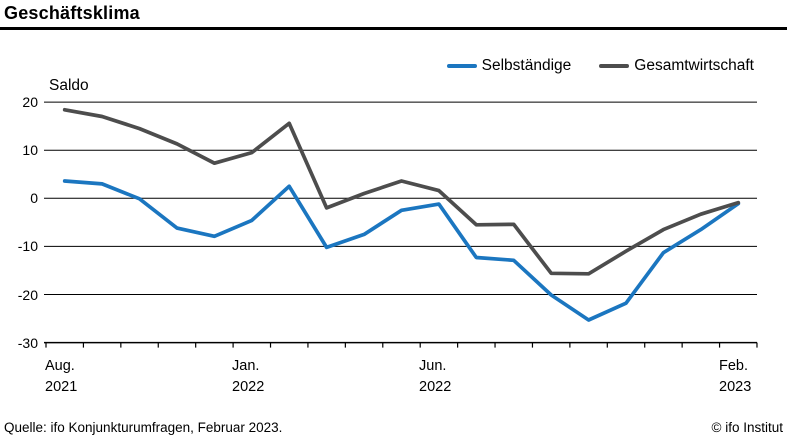 Image resolution: width=787 pixels, height=443 pixels. What do you see at coordinates (27, 295) in the screenshot?
I see `y-tick-label: -20` at bounding box center [27, 295].